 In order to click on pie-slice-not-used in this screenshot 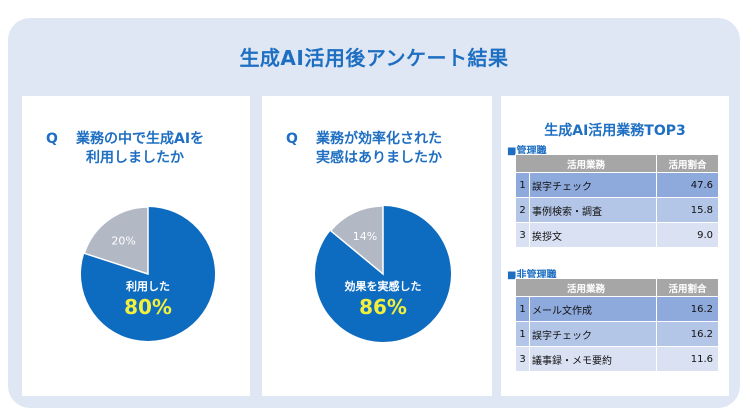, I will do `click(116, 241)`.